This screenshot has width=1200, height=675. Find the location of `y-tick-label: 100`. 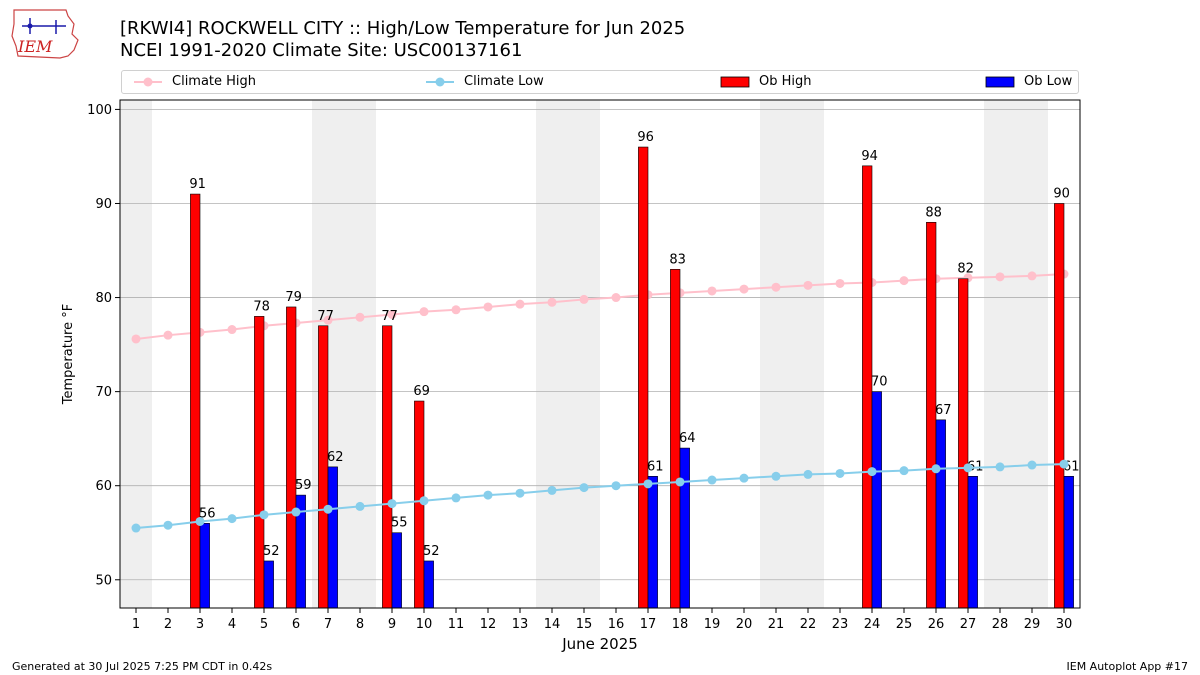

y-tick-label: 100 is located at coordinates (99, 110).